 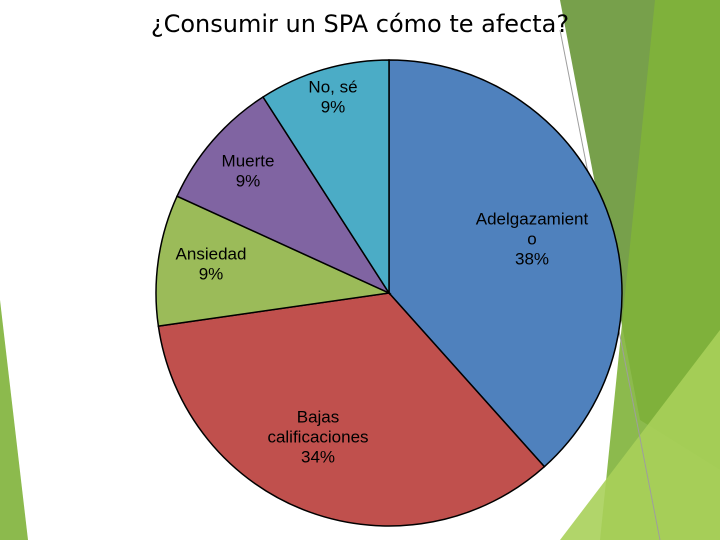 What do you see at coordinates (317, 436) in the screenshot?
I see `slice-label-line: calificaciones` at bounding box center [317, 436].